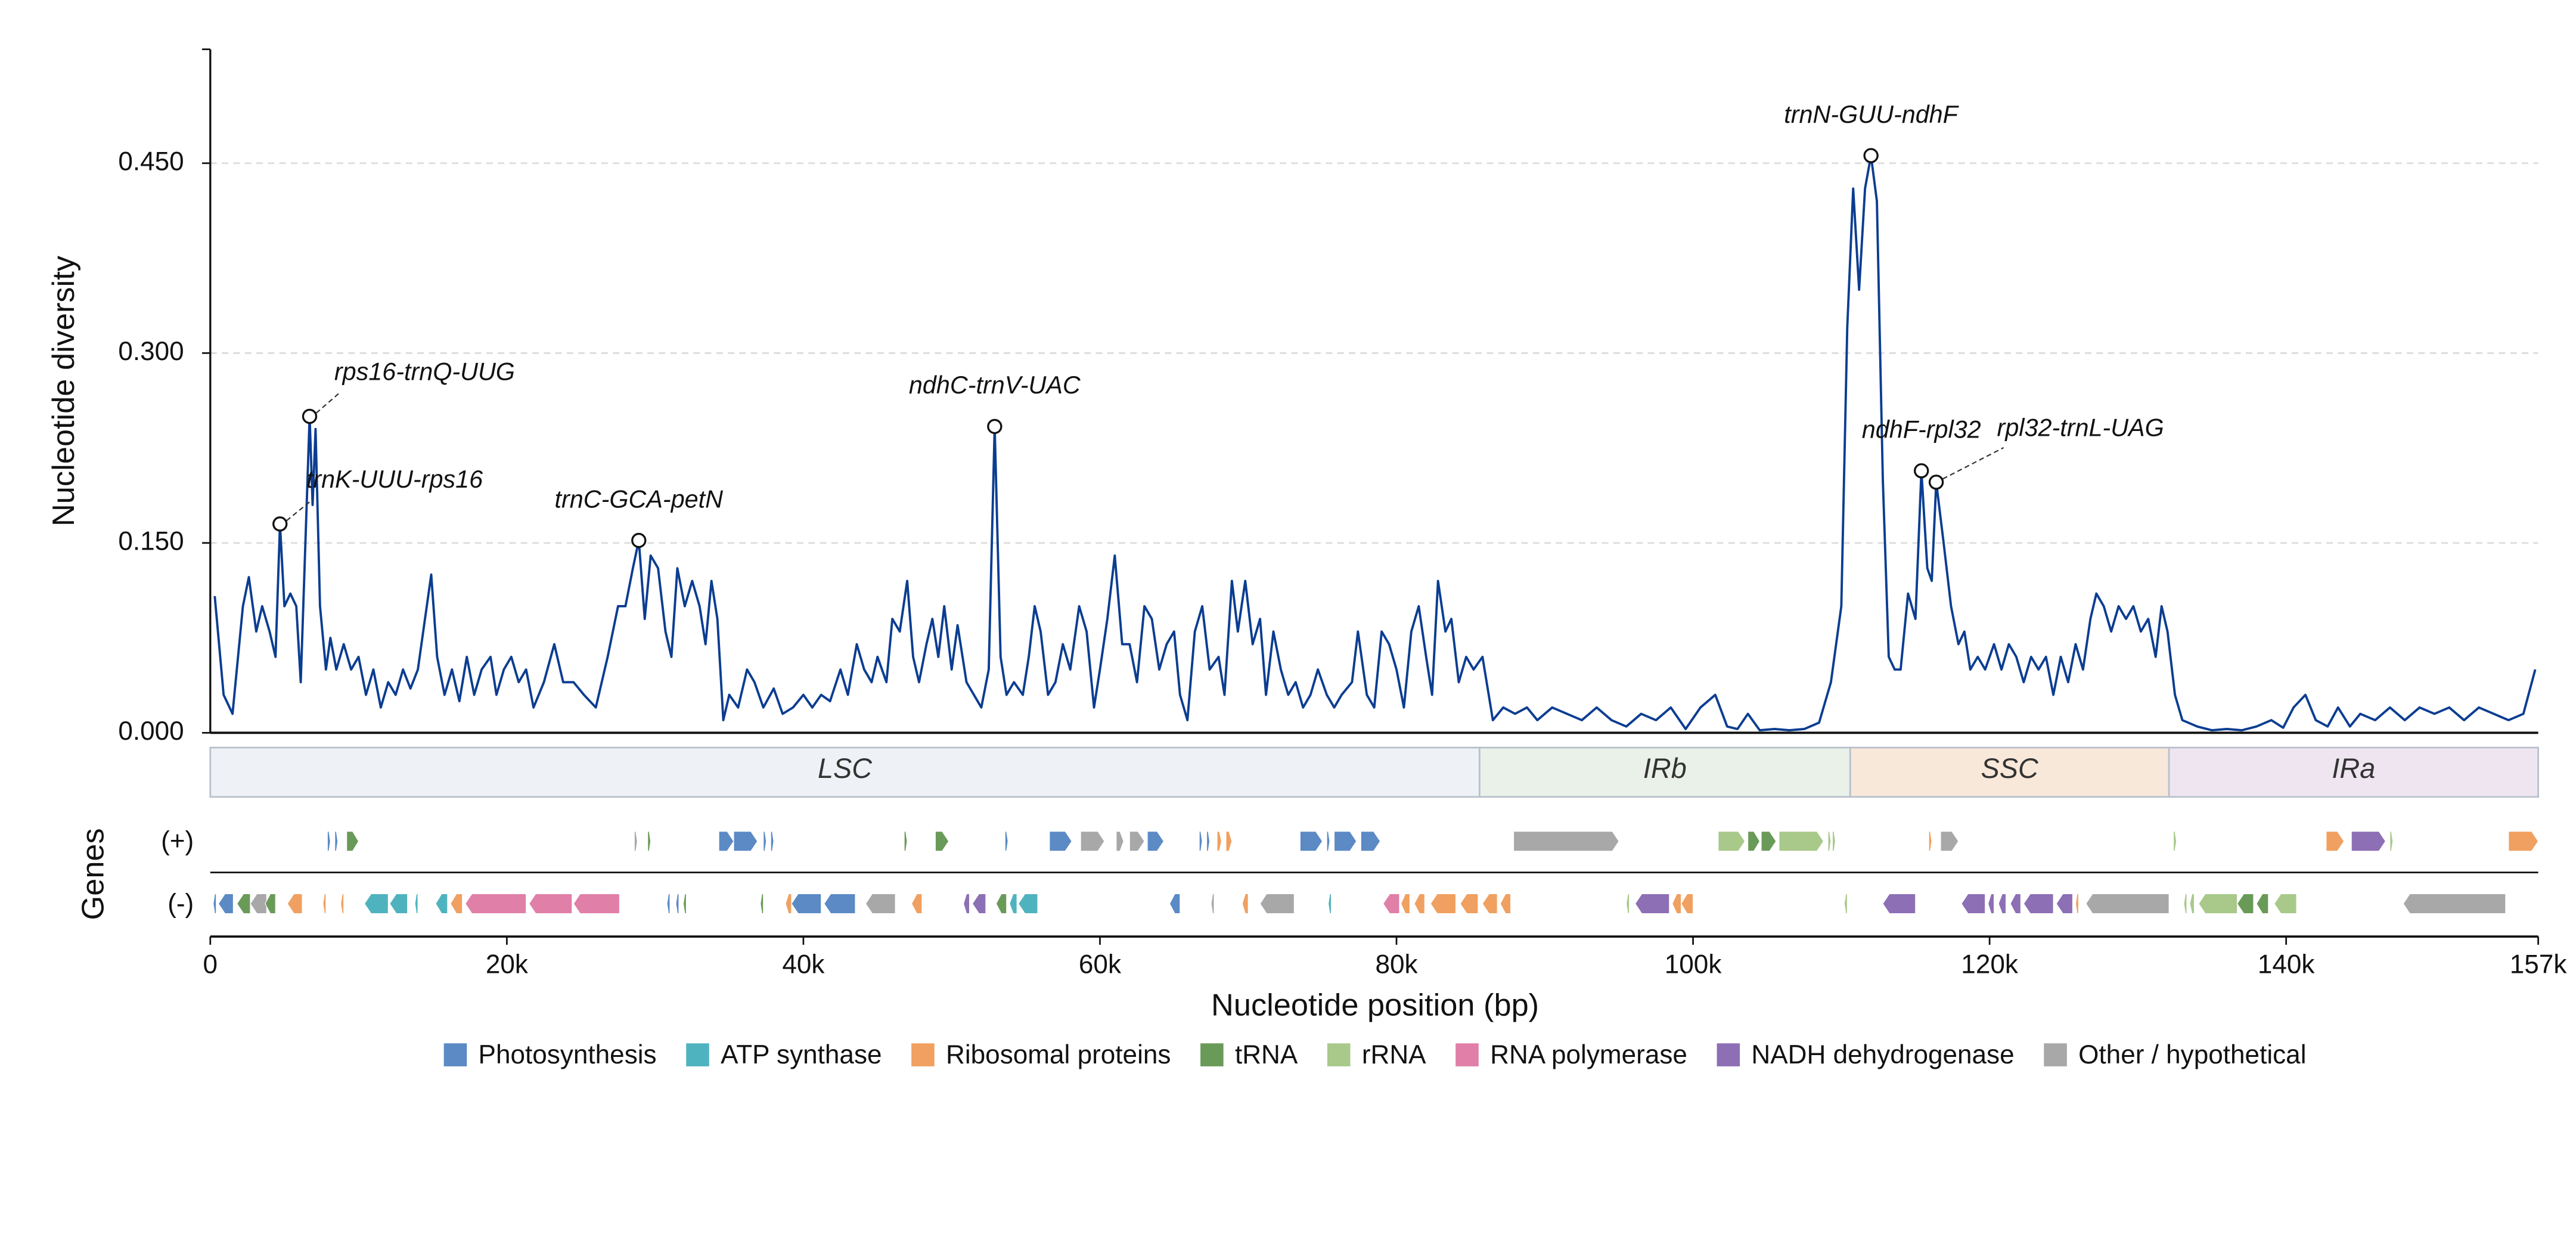  What do you see at coordinates (1871, 114) in the screenshot?
I see `annotation-label: trnN-GUU-ndhF` at bounding box center [1871, 114].